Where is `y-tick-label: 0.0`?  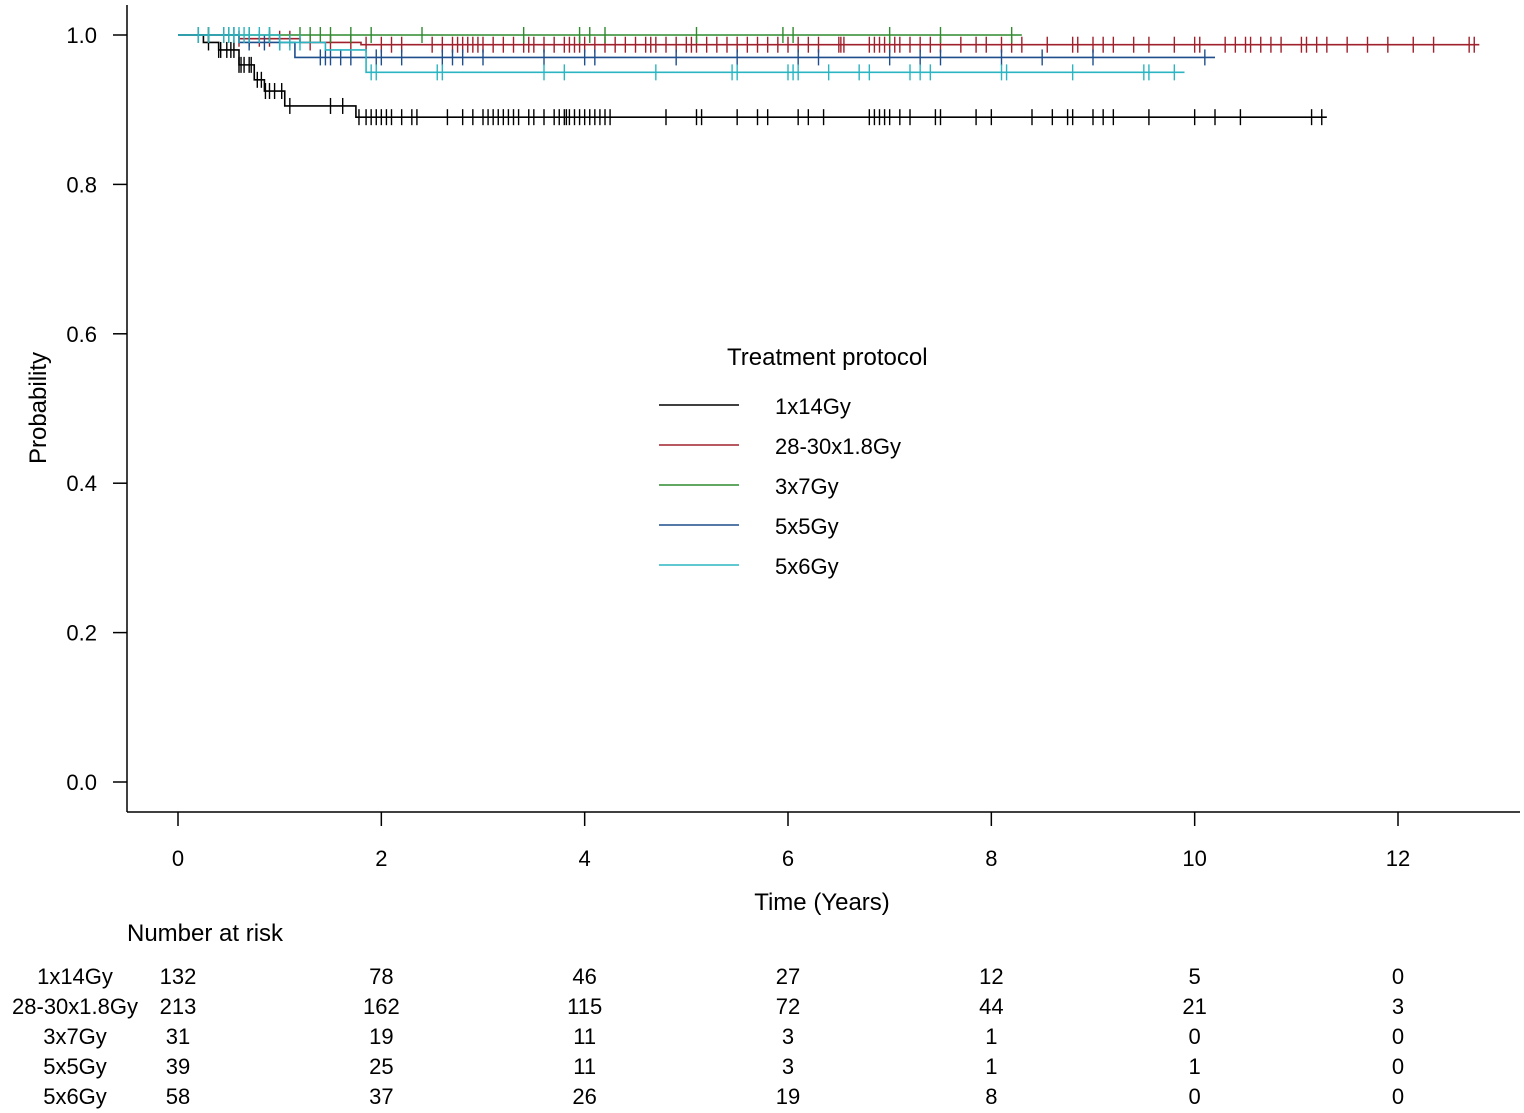 y-tick-label: 0.0 is located at coordinates (81, 782).